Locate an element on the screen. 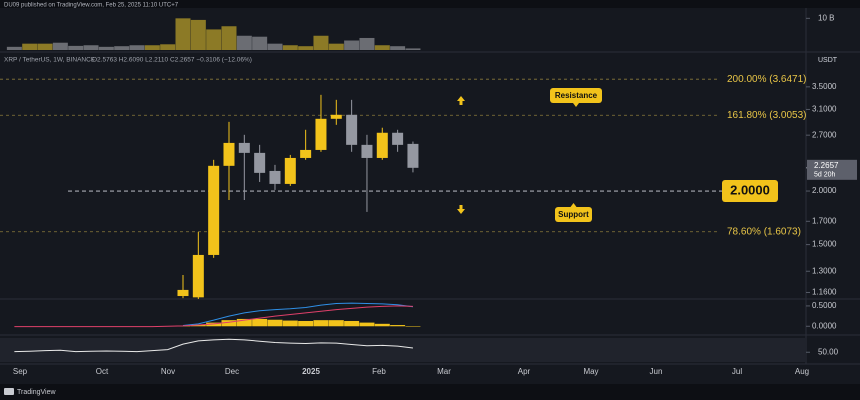 The width and height of the screenshot is (860, 400). down-arrow is located at coordinates (461, 209).